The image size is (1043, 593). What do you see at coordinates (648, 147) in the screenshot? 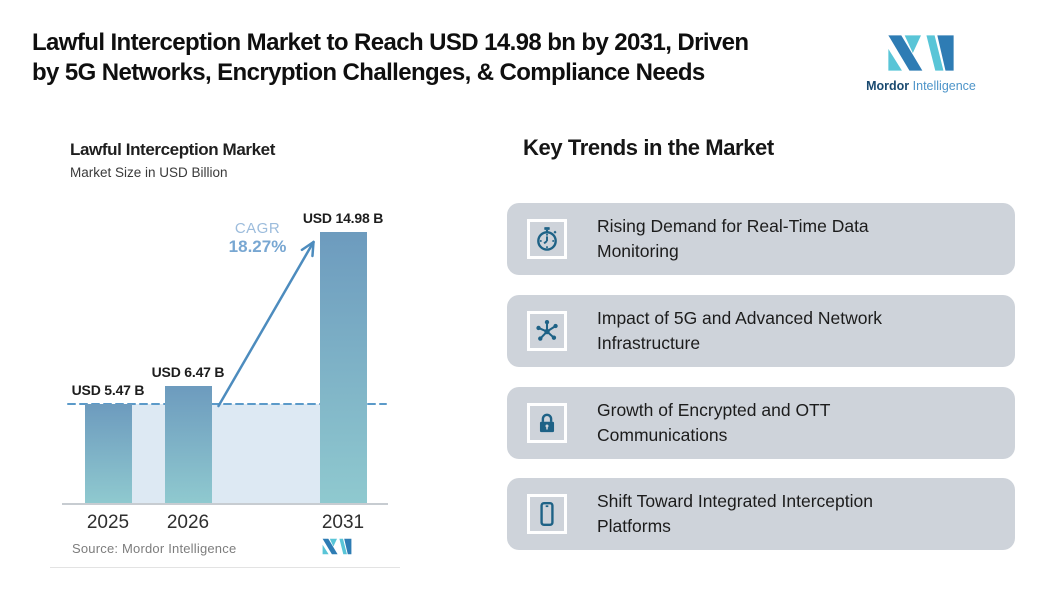
I see `trends-heading: Key Trends in the Market` at bounding box center [648, 147].